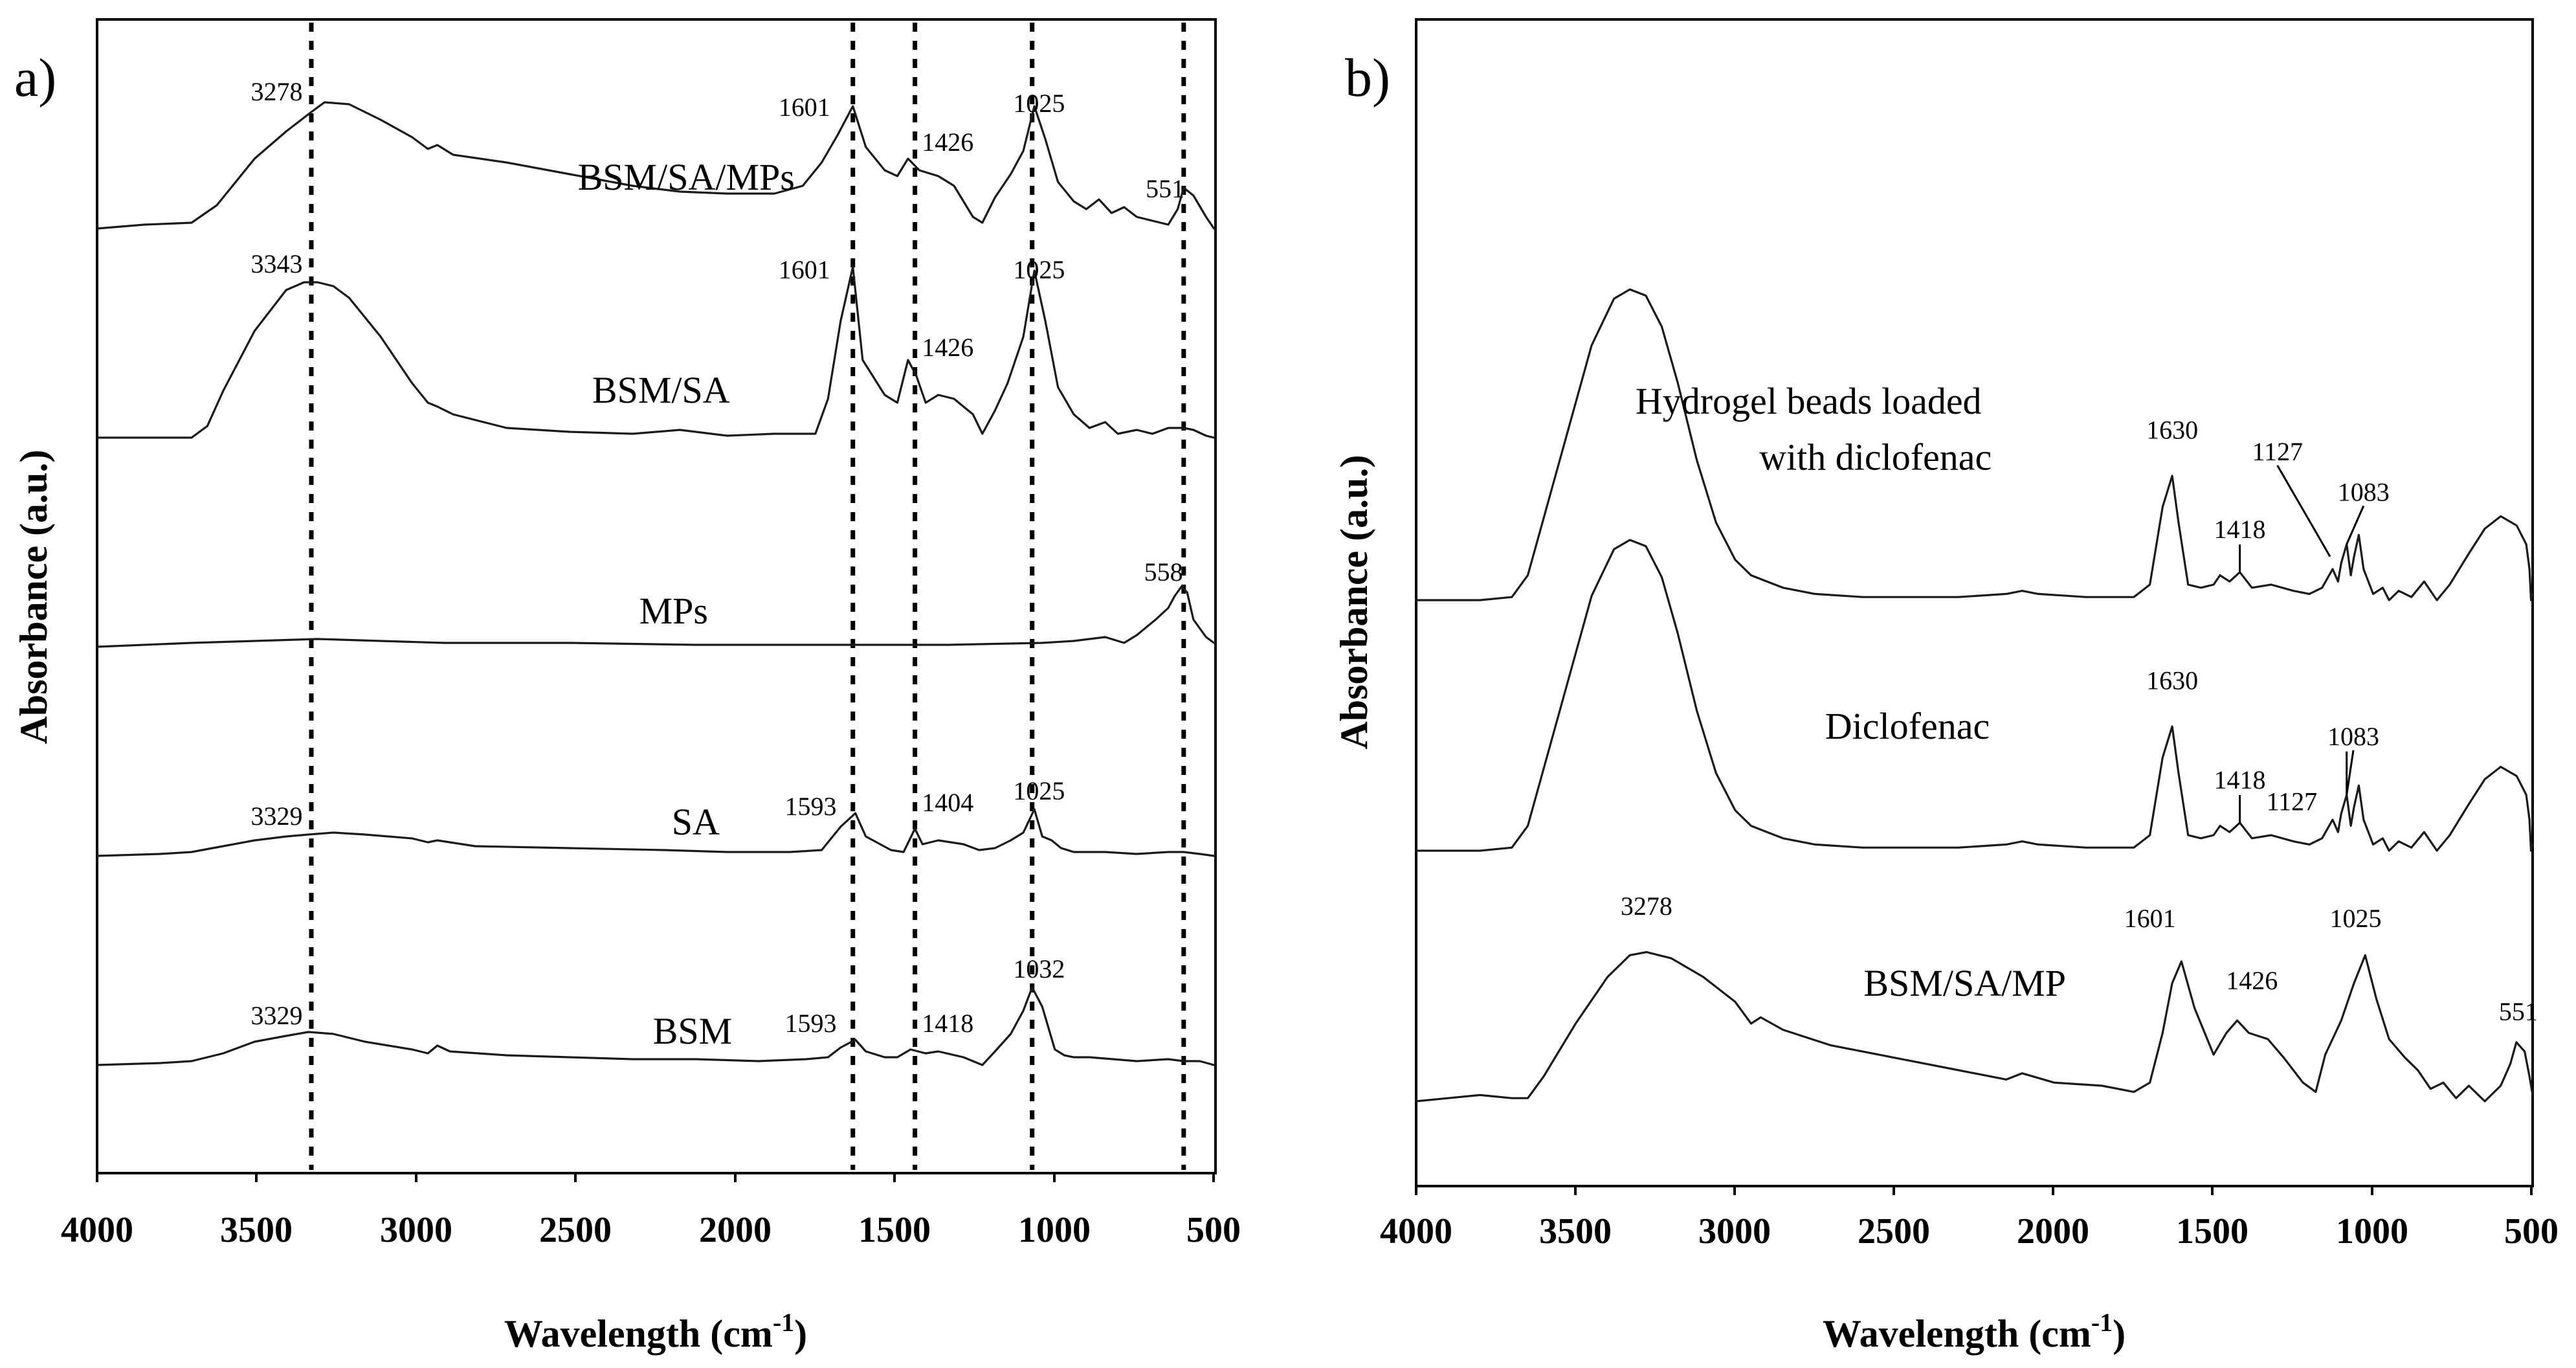 The image size is (2576, 1368). I want to click on panel-a-series-labels: BSM/SA/MPs BSM/SA MPs SA BSM, so click(686, 604).